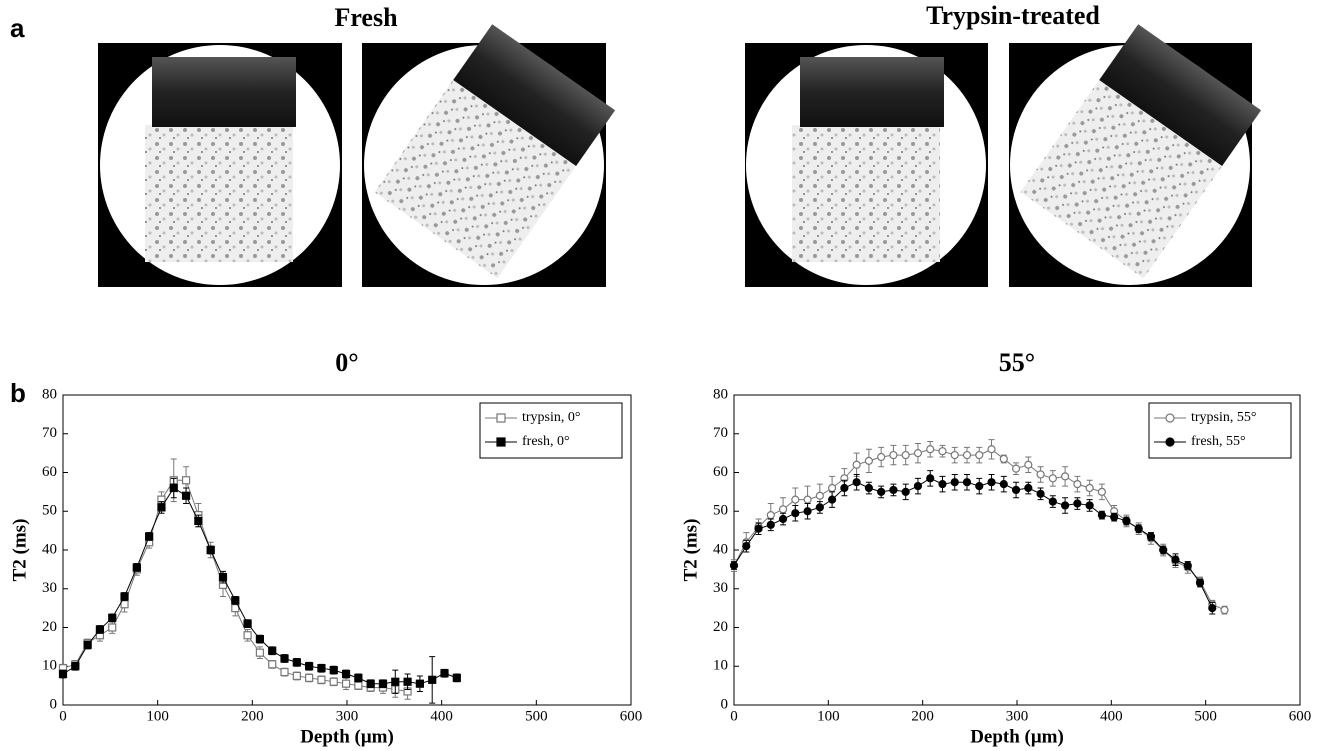 The height and width of the screenshot is (751, 1327). What do you see at coordinates (49, 627) in the screenshot?
I see `y-tick-label: 20` at bounding box center [49, 627].